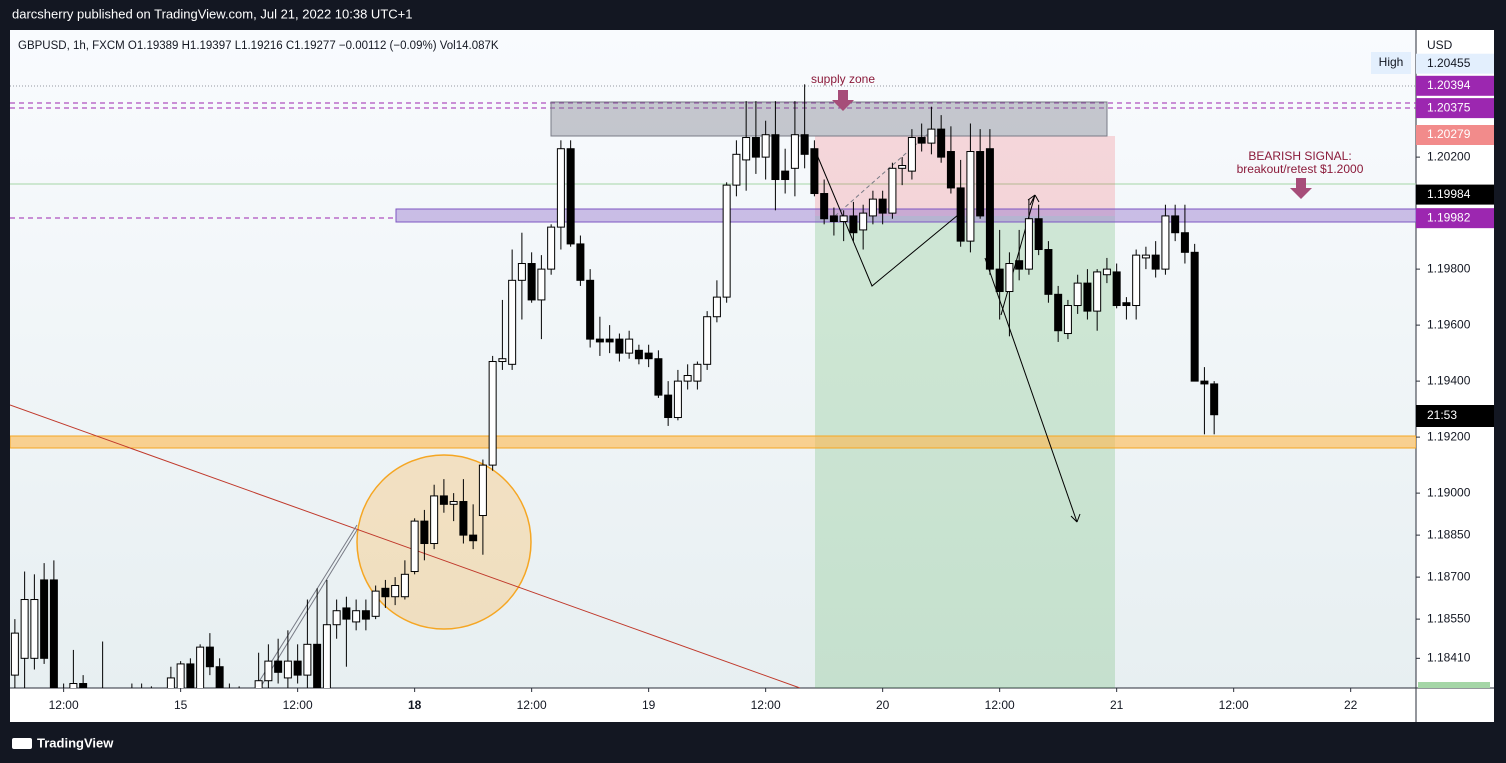 This screenshot has height=763, width=1506. What do you see at coordinates (181, 705) in the screenshot?
I see `x-tick-label: 15` at bounding box center [181, 705].